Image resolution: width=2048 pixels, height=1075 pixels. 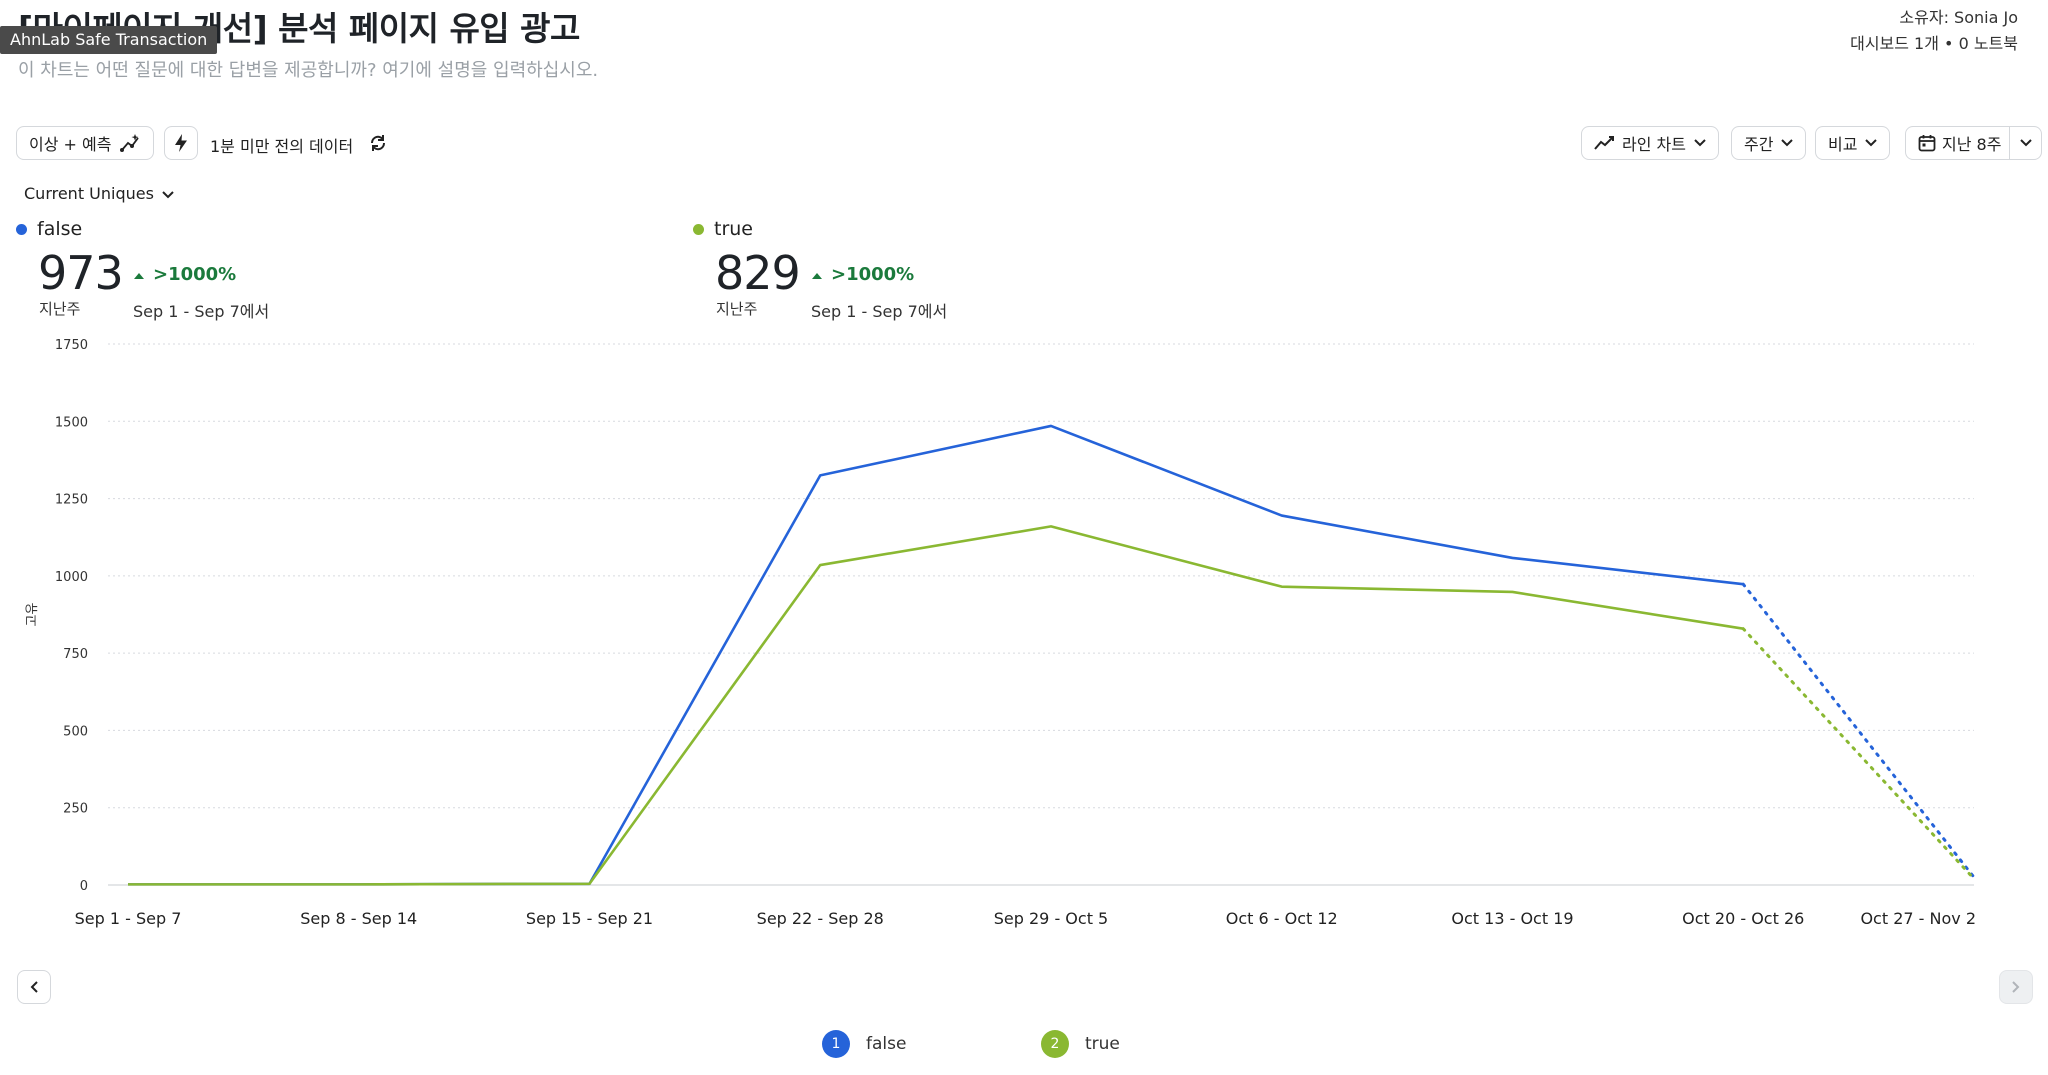 What do you see at coordinates (1604, 143) in the screenshot?
I see `line-chart-icon` at bounding box center [1604, 143].